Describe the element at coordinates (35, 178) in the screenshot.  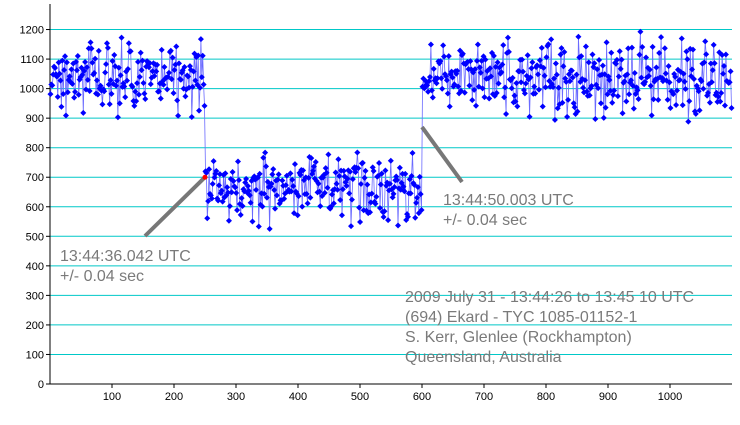
I see `y-tick-label: 700` at that location.